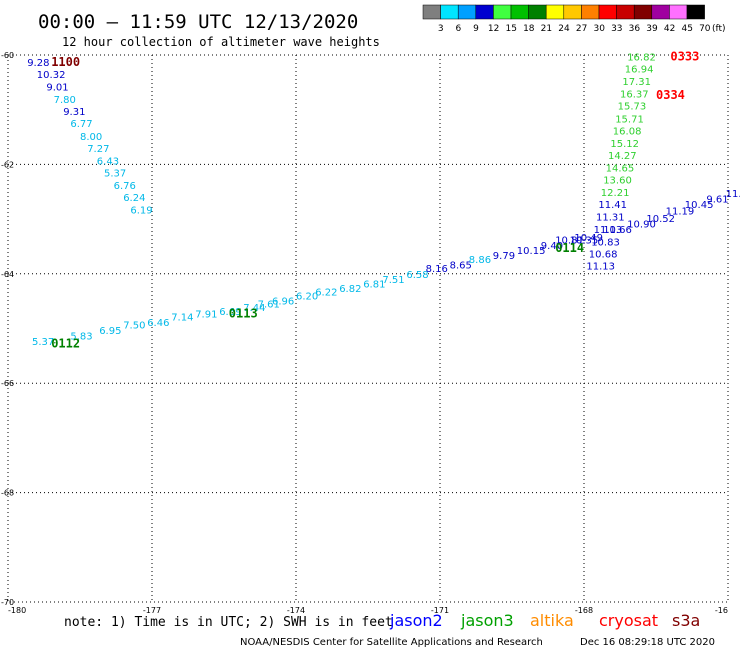 This screenshot has height=650, width=740. What do you see at coordinates (476, 29) in the screenshot?
I see `colorbar-label: 9` at bounding box center [476, 29].